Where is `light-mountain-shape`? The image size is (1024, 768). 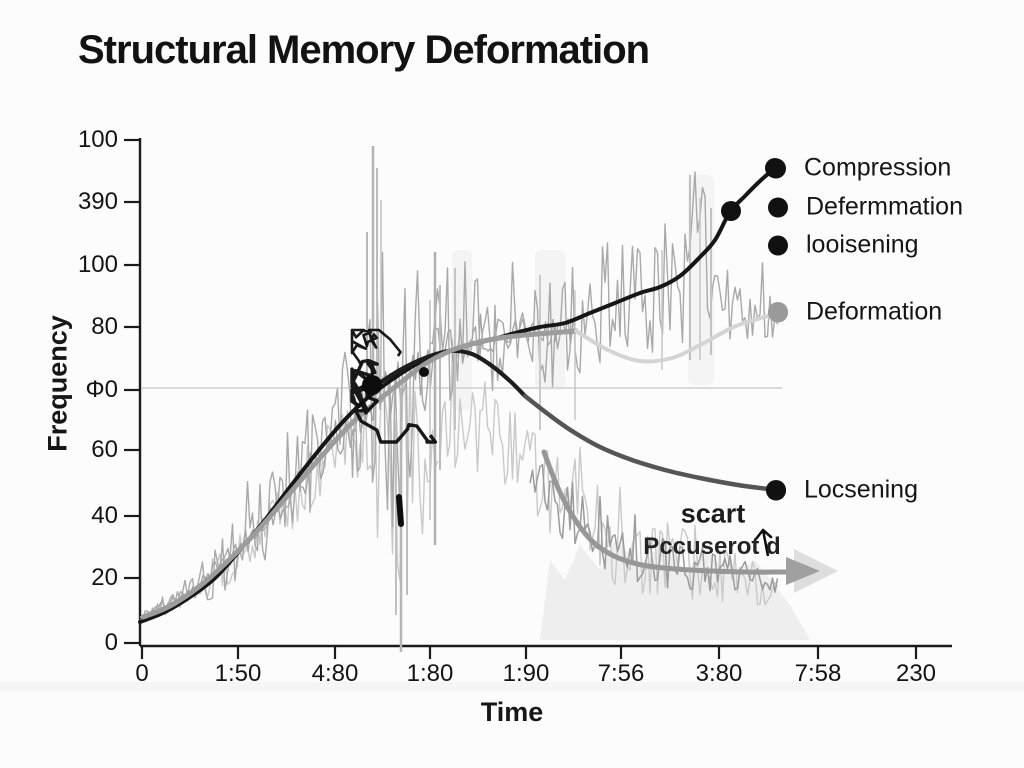
light-mountain-shape is located at coordinates (675, 590).